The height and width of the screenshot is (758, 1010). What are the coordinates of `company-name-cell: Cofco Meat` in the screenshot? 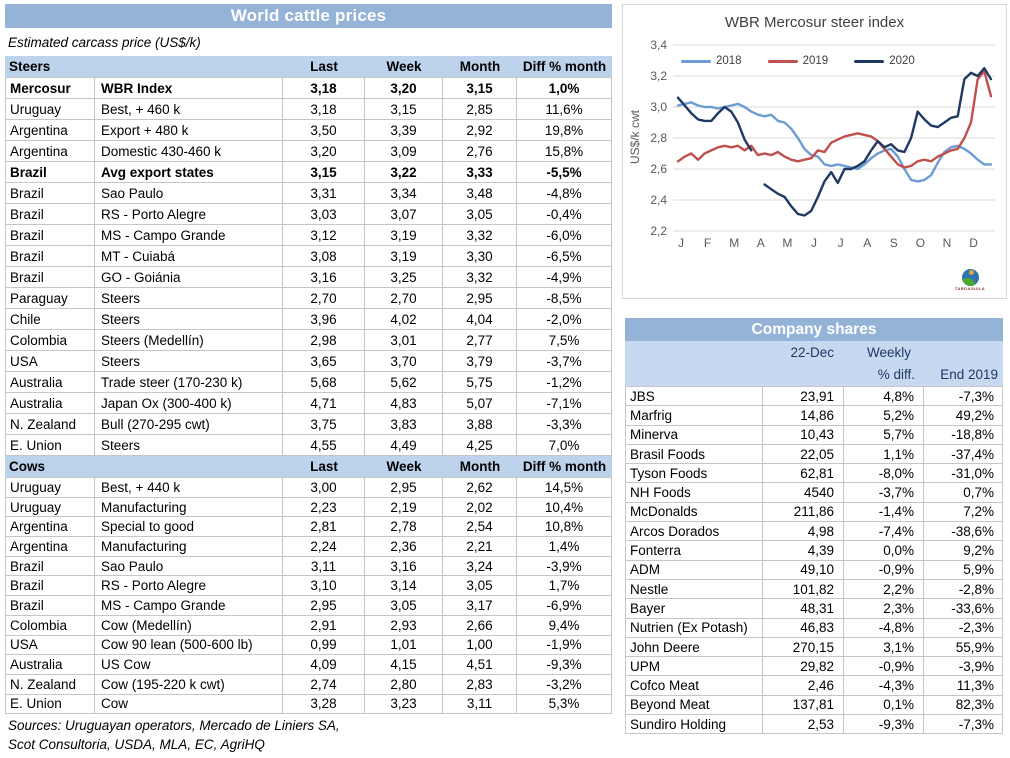 It's located at (694, 685).